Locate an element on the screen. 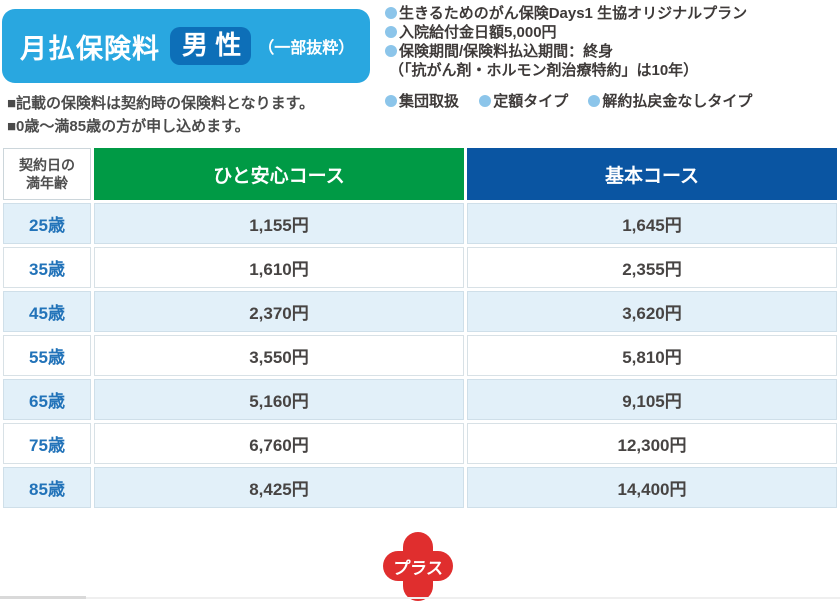  notes: ■記載の保険料は契約時の保険料となります。 ■0歳〜満85歳の方が申し込めます。 is located at coordinates (160, 115).